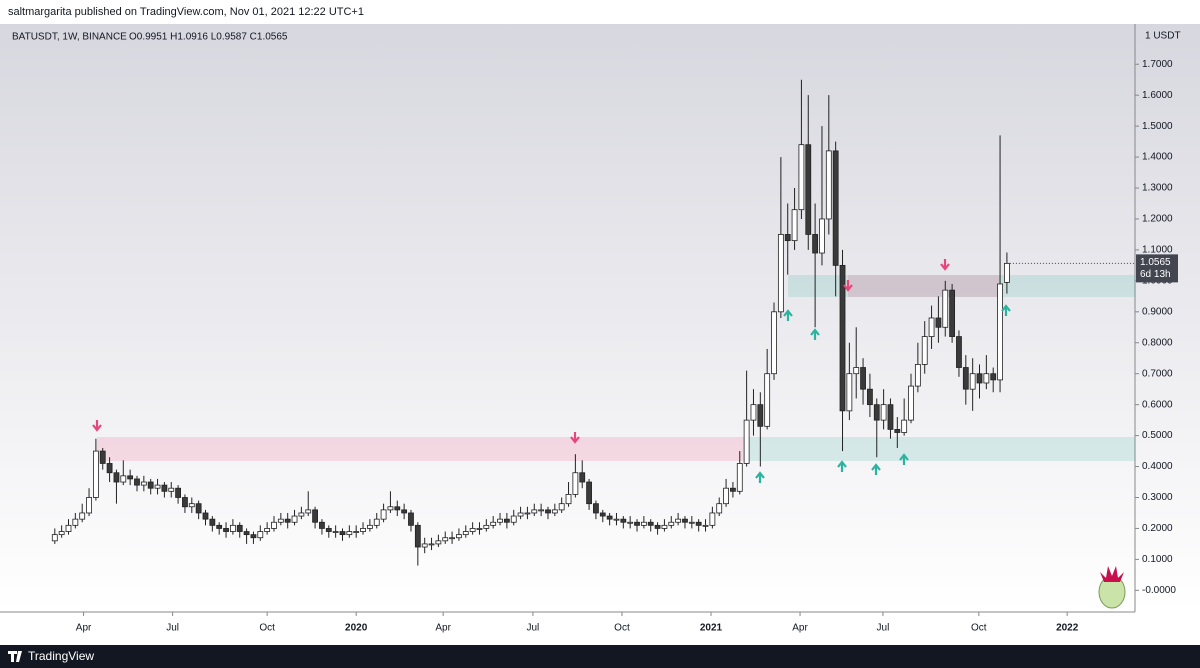 The image size is (1200, 668). Describe the element at coordinates (15, 656) in the screenshot. I see `brand-logo` at that location.